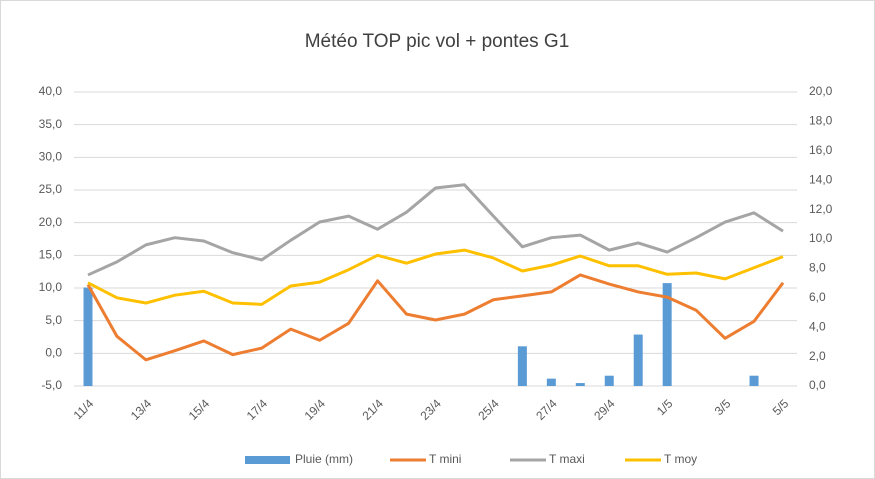 Image resolution: width=875 pixels, height=479 pixels. What do you see at coordinates (51, 222) in the screenshot?
I see `y-tick-label: 20,0` at bounding box center [51, 222].